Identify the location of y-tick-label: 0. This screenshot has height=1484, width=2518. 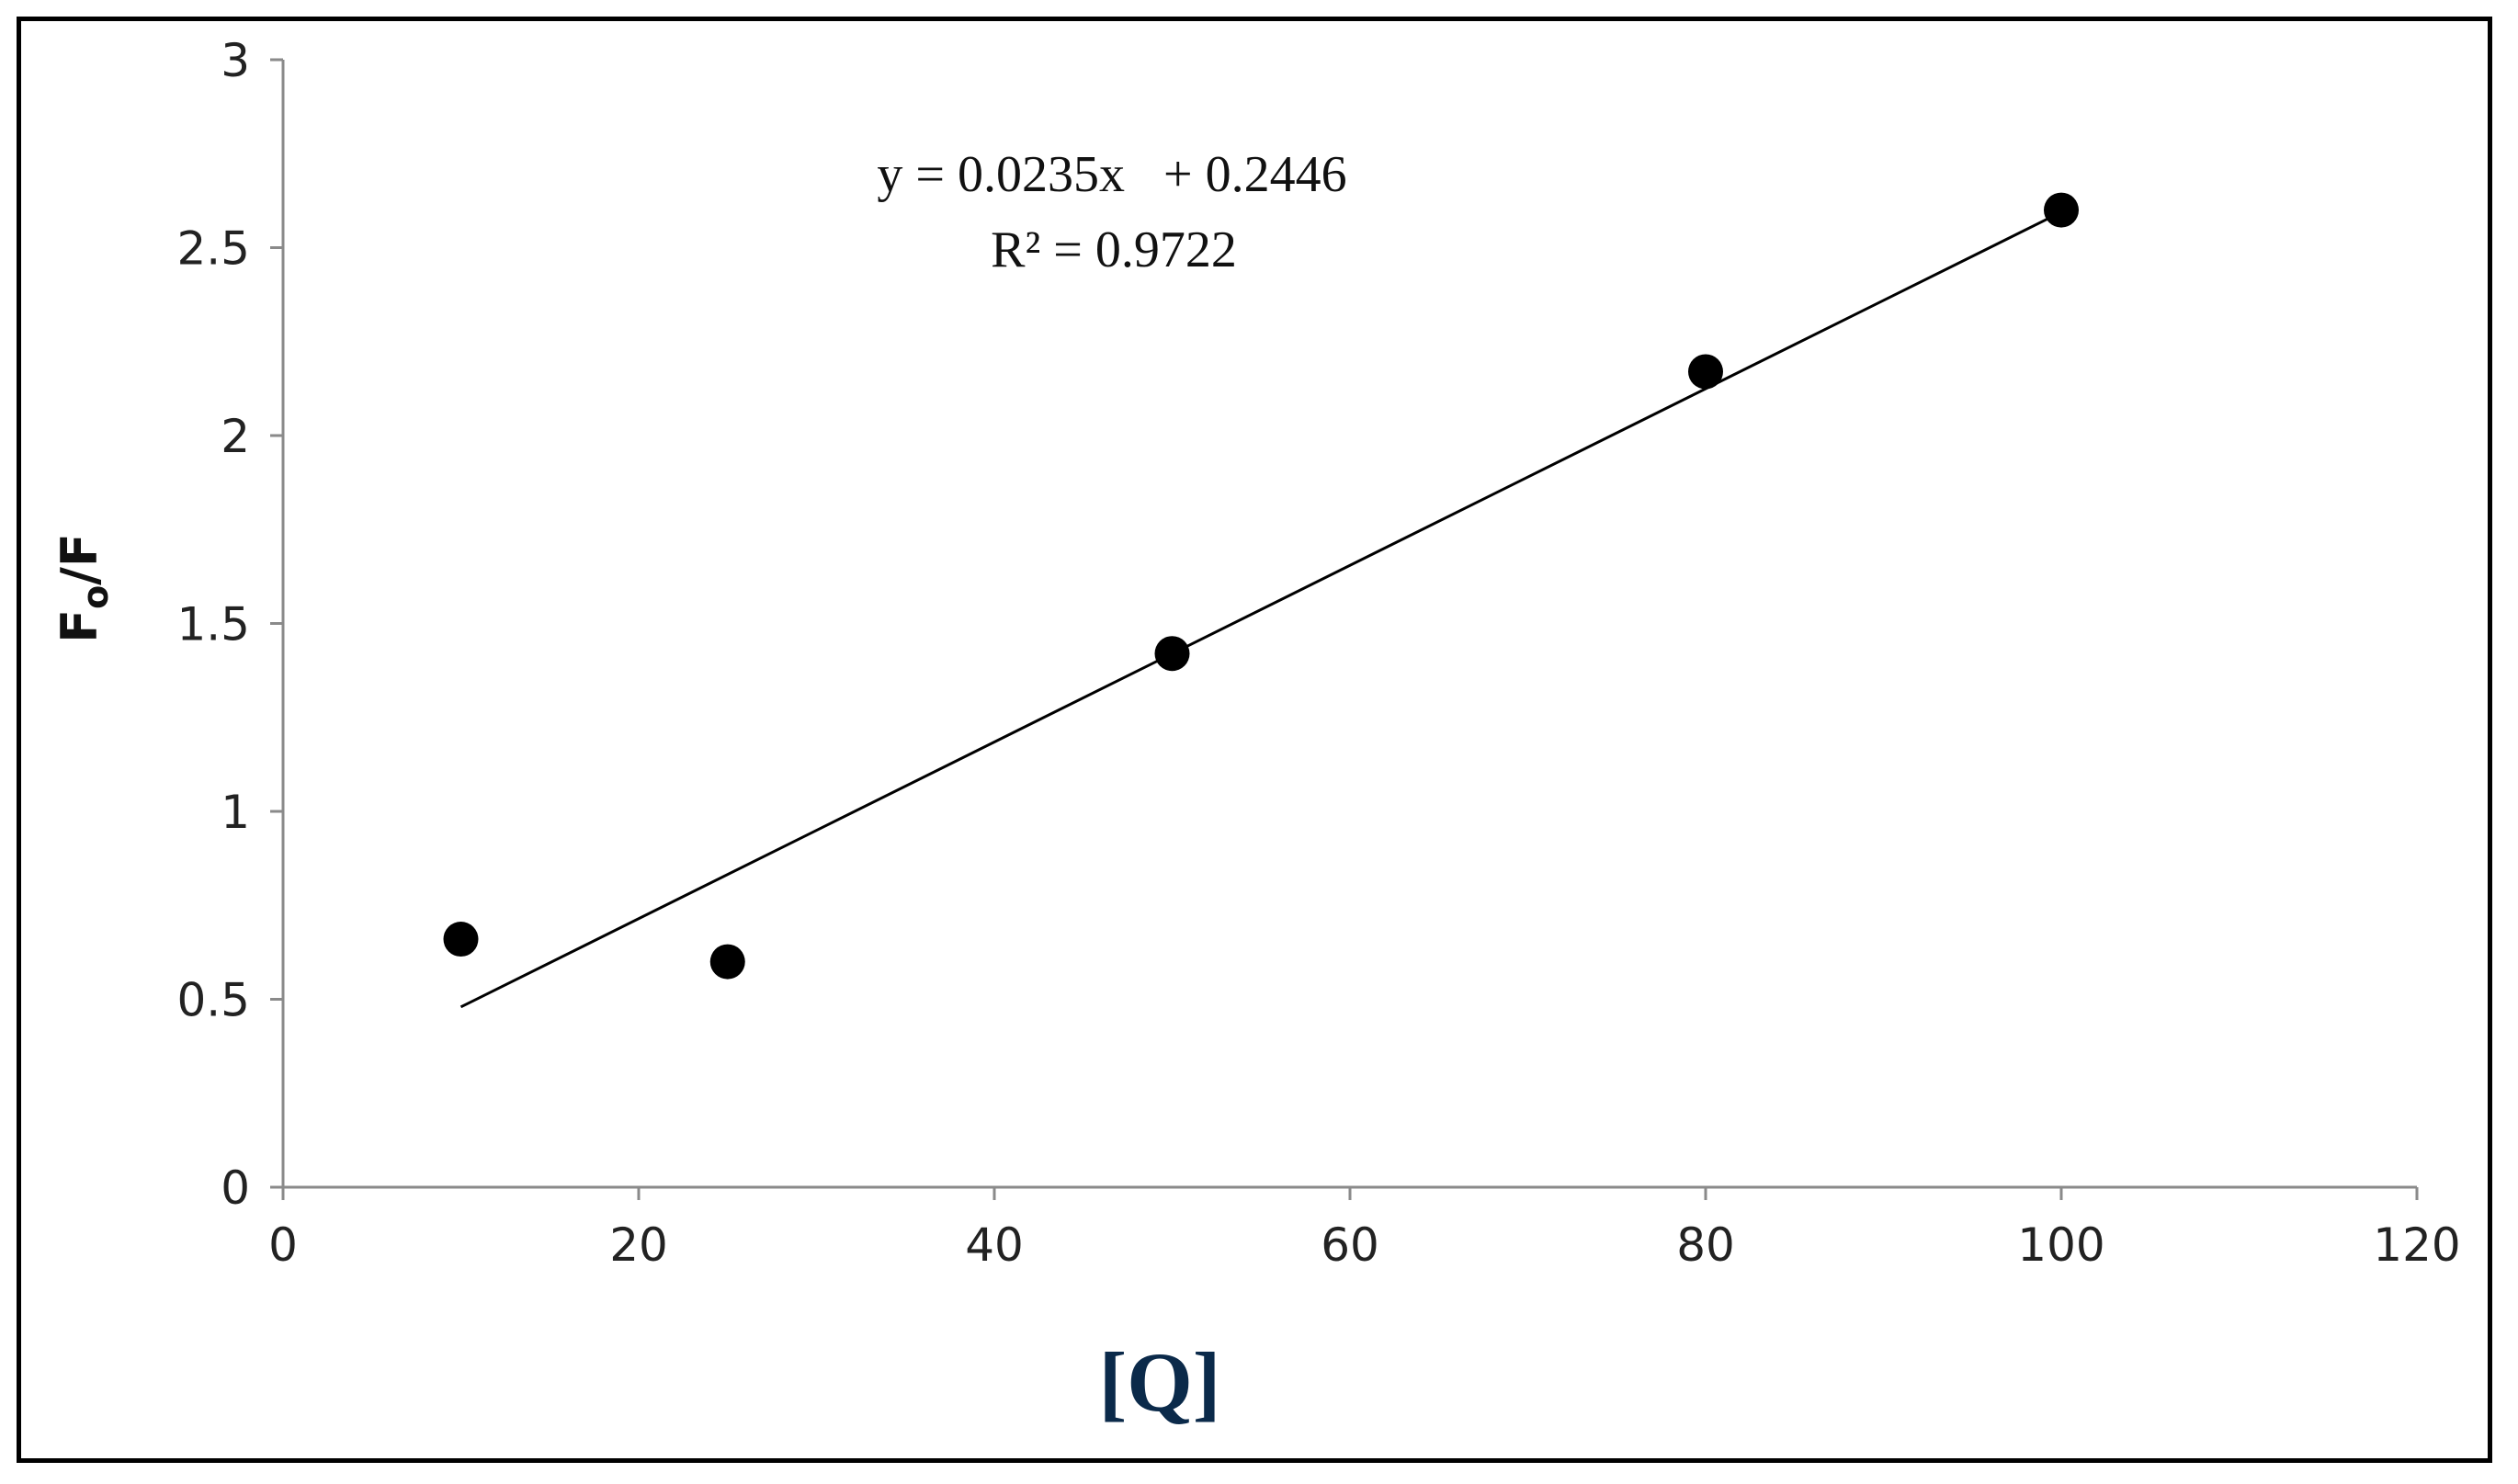
(235, 1188).